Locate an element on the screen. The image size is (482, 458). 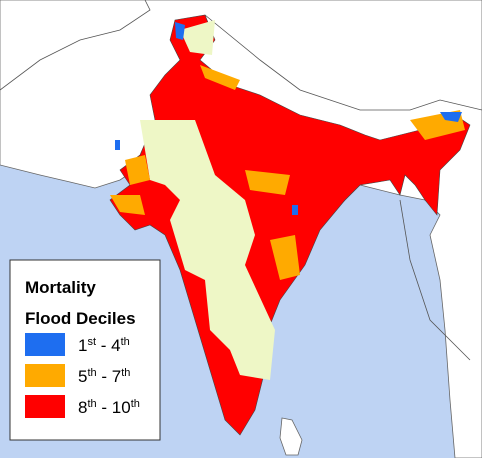
legend-label: 8th - 10th is located at coordinates (109, 407).